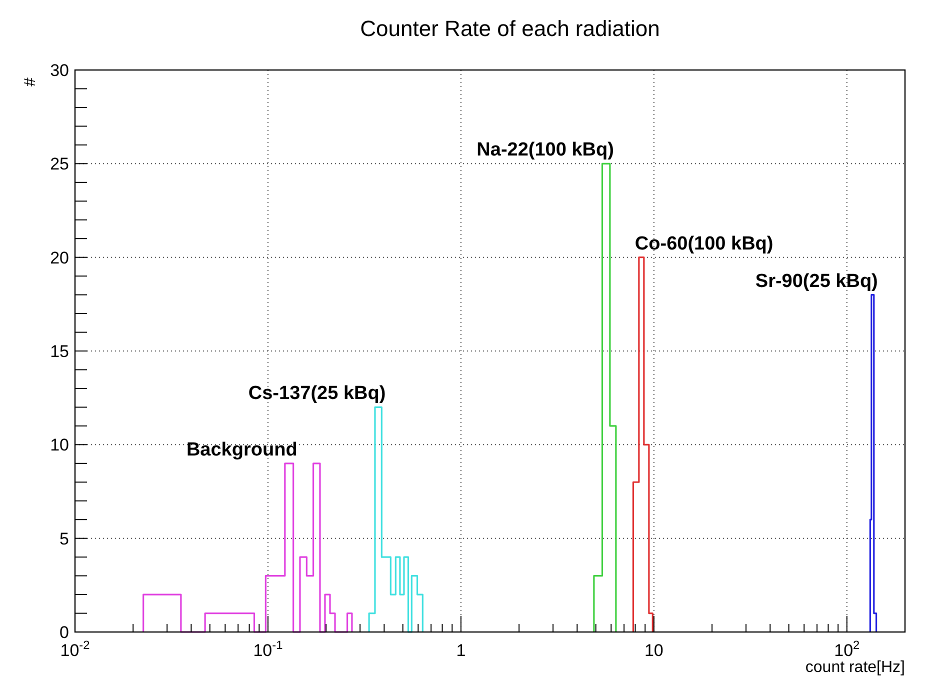 Image resolution: width=942 pixels, height=681 pixels. What do you see at coordinates (654, 650) in the screenshot?
I see `x-tick-label: 10` at bounding box center [654, 650].